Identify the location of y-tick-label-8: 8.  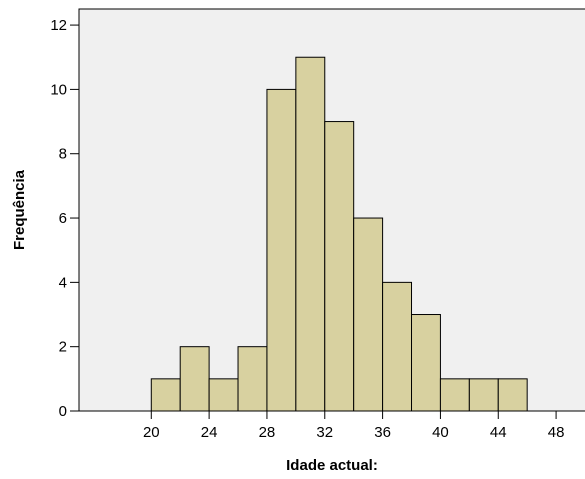
(63, 154).